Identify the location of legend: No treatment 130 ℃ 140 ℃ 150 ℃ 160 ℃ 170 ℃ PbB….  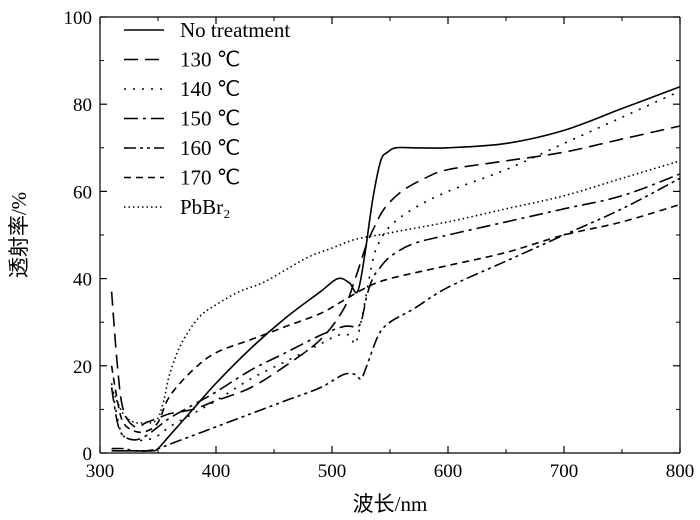
(207, 118).